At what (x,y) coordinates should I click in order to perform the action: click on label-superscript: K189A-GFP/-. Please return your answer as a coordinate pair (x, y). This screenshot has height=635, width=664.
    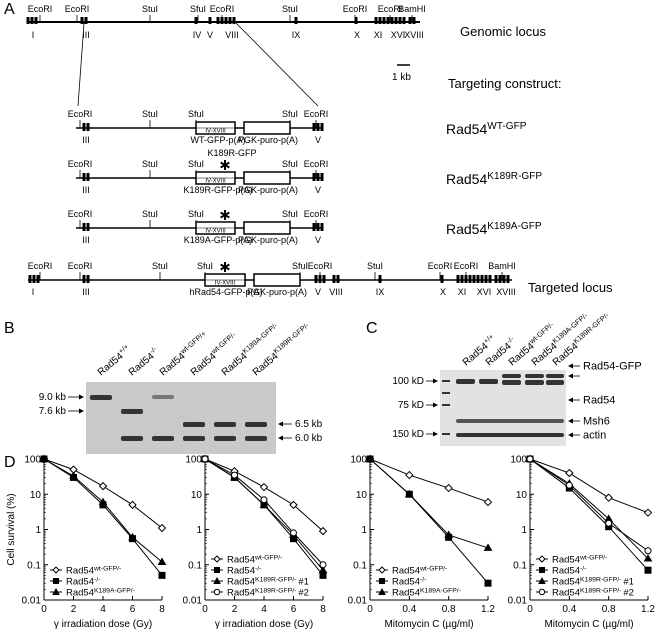
    Looking at the image, I should click on (114, 590).